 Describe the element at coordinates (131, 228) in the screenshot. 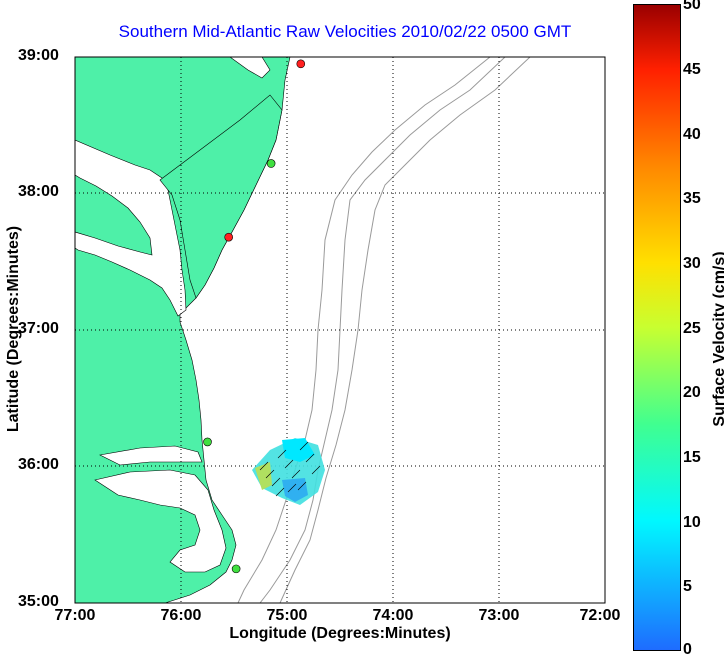

I see `chesapeake-bay` at that location.